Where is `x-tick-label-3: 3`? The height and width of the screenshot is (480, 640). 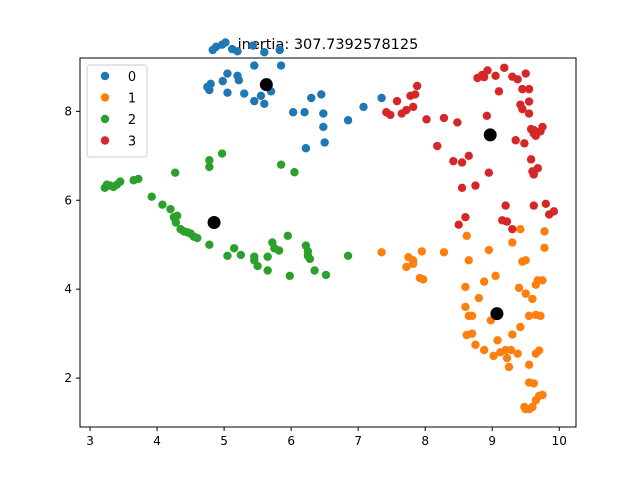
x-tick-label-3: 3 is located at coordinates (90, 441).